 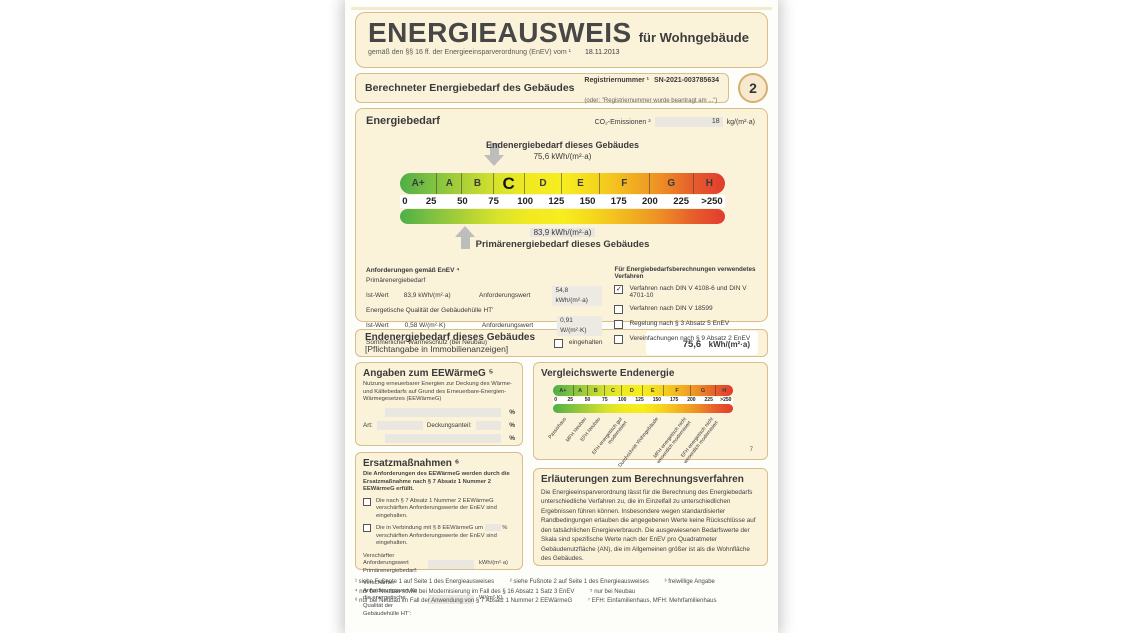 What do you see at coordinates (751, 450) in the screenshot?
I see `vergleich-footnote-mark: 7` at bounding box center [751, 450].